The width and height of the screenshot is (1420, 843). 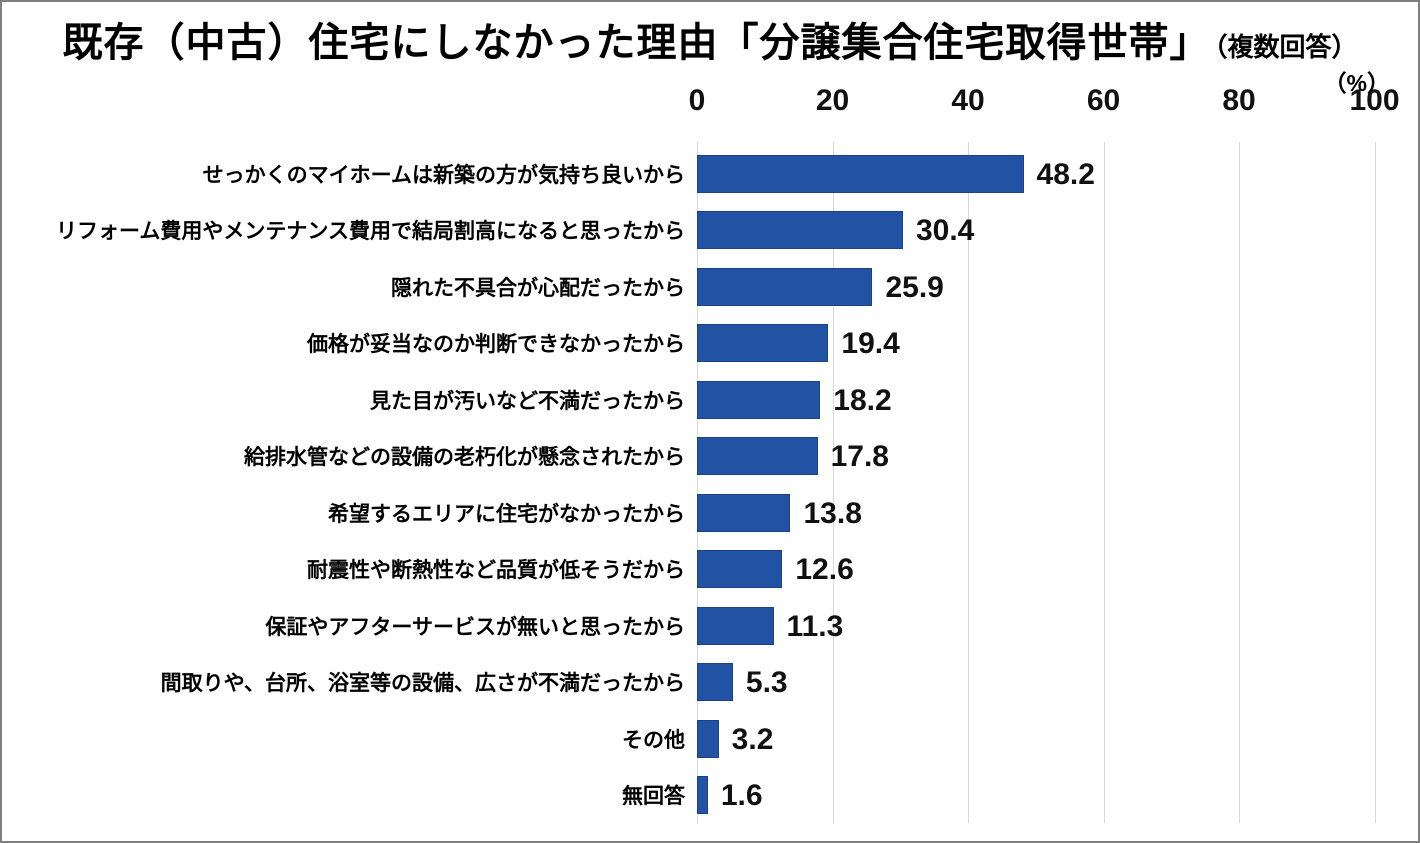 What do you see at coordinates (697, 100) in the screenshot?
I see `x-axis-tick-label: 0` at bounding box center [697, 100].